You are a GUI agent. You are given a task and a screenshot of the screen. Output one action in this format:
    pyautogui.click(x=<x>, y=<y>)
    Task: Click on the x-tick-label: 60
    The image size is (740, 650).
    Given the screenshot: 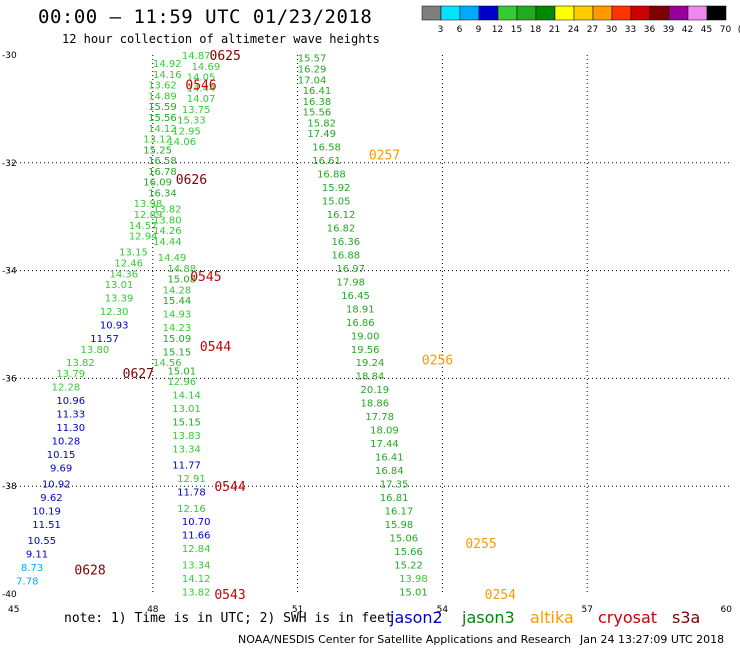 What is the action you would take?
    pyautogui.click(x=727, y=610)
    